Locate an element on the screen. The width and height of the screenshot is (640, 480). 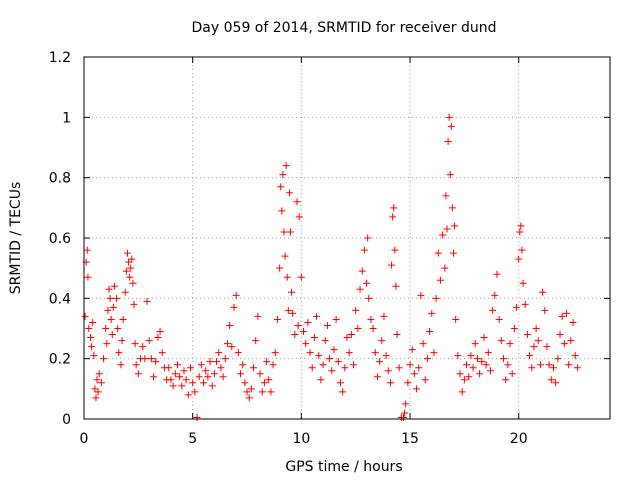
y-tick-label: 0.6 is located at coordinates (60, 239).